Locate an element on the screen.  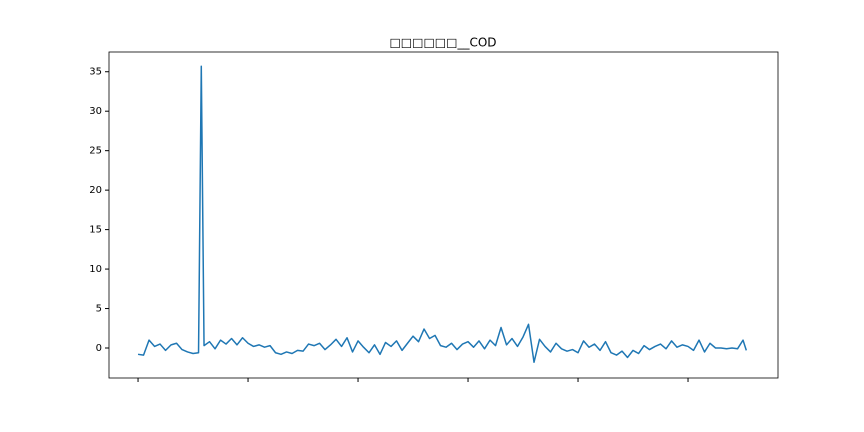
y-tick-label: 15 is located at coordinates (95, 230).